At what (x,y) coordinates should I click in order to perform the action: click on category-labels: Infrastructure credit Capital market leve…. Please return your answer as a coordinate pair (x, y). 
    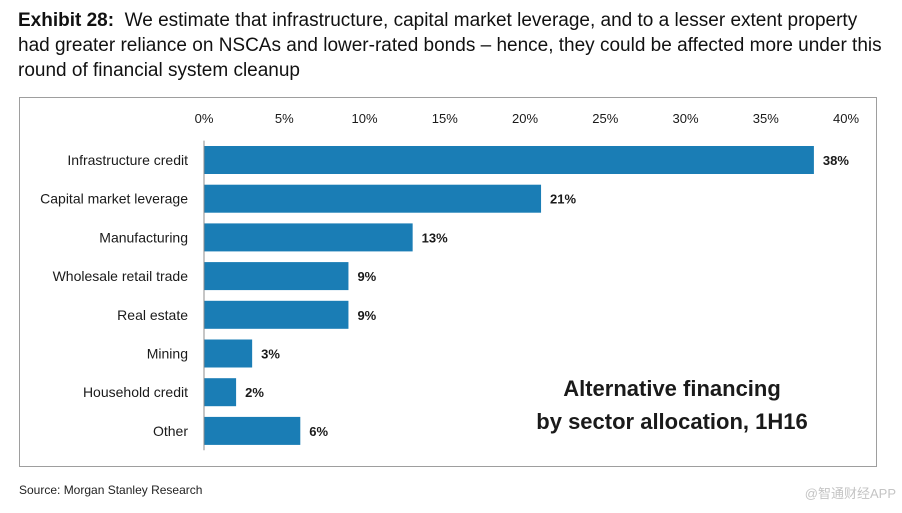
    Looking at the image, I should click on (114, 295).